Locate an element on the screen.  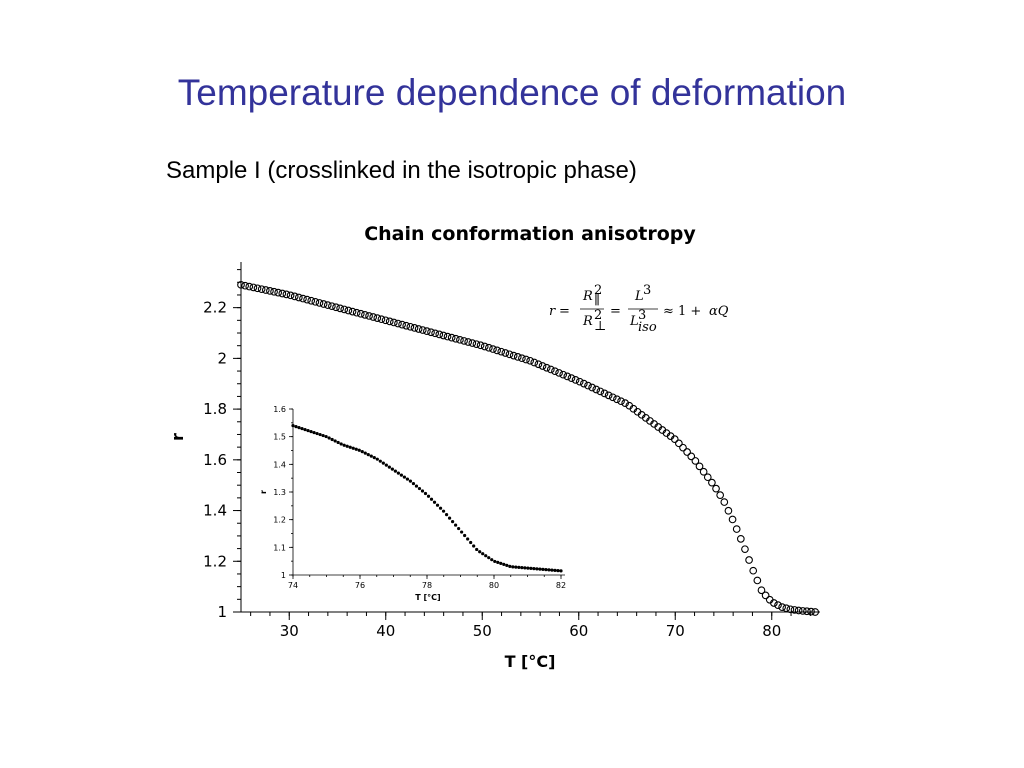
inset-ticks: 74 76 78 80 82 1 1.1 1.2 1.3 1.4 1.5 1.6 is located at coordinates (419, 497).